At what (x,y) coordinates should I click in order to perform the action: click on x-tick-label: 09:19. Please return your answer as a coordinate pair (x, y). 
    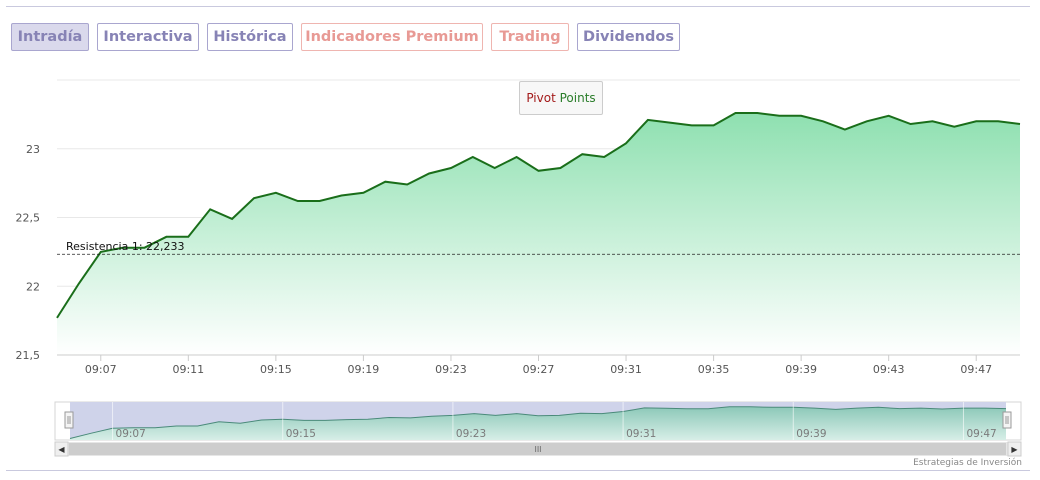
    Looking at the image, I should click on (364, 369).